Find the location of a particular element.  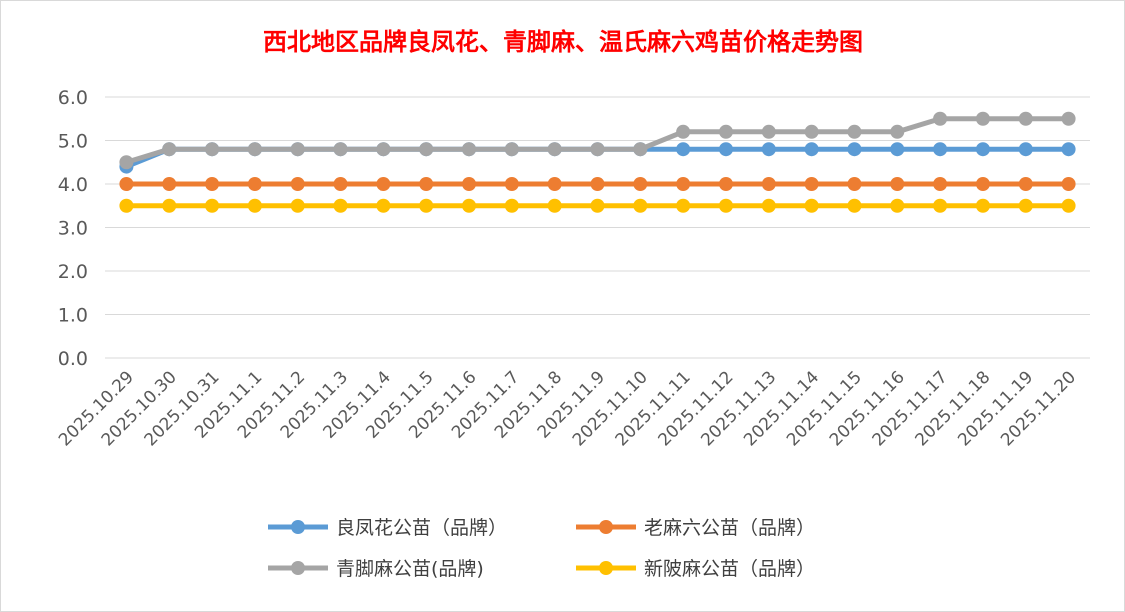

legend: 良凤花公苗（品牌） 老麻六公苗（品牌） 青脚麻公苗(品牌) 新陂麻公苗（品牌） is located at coordinates (541, 548).